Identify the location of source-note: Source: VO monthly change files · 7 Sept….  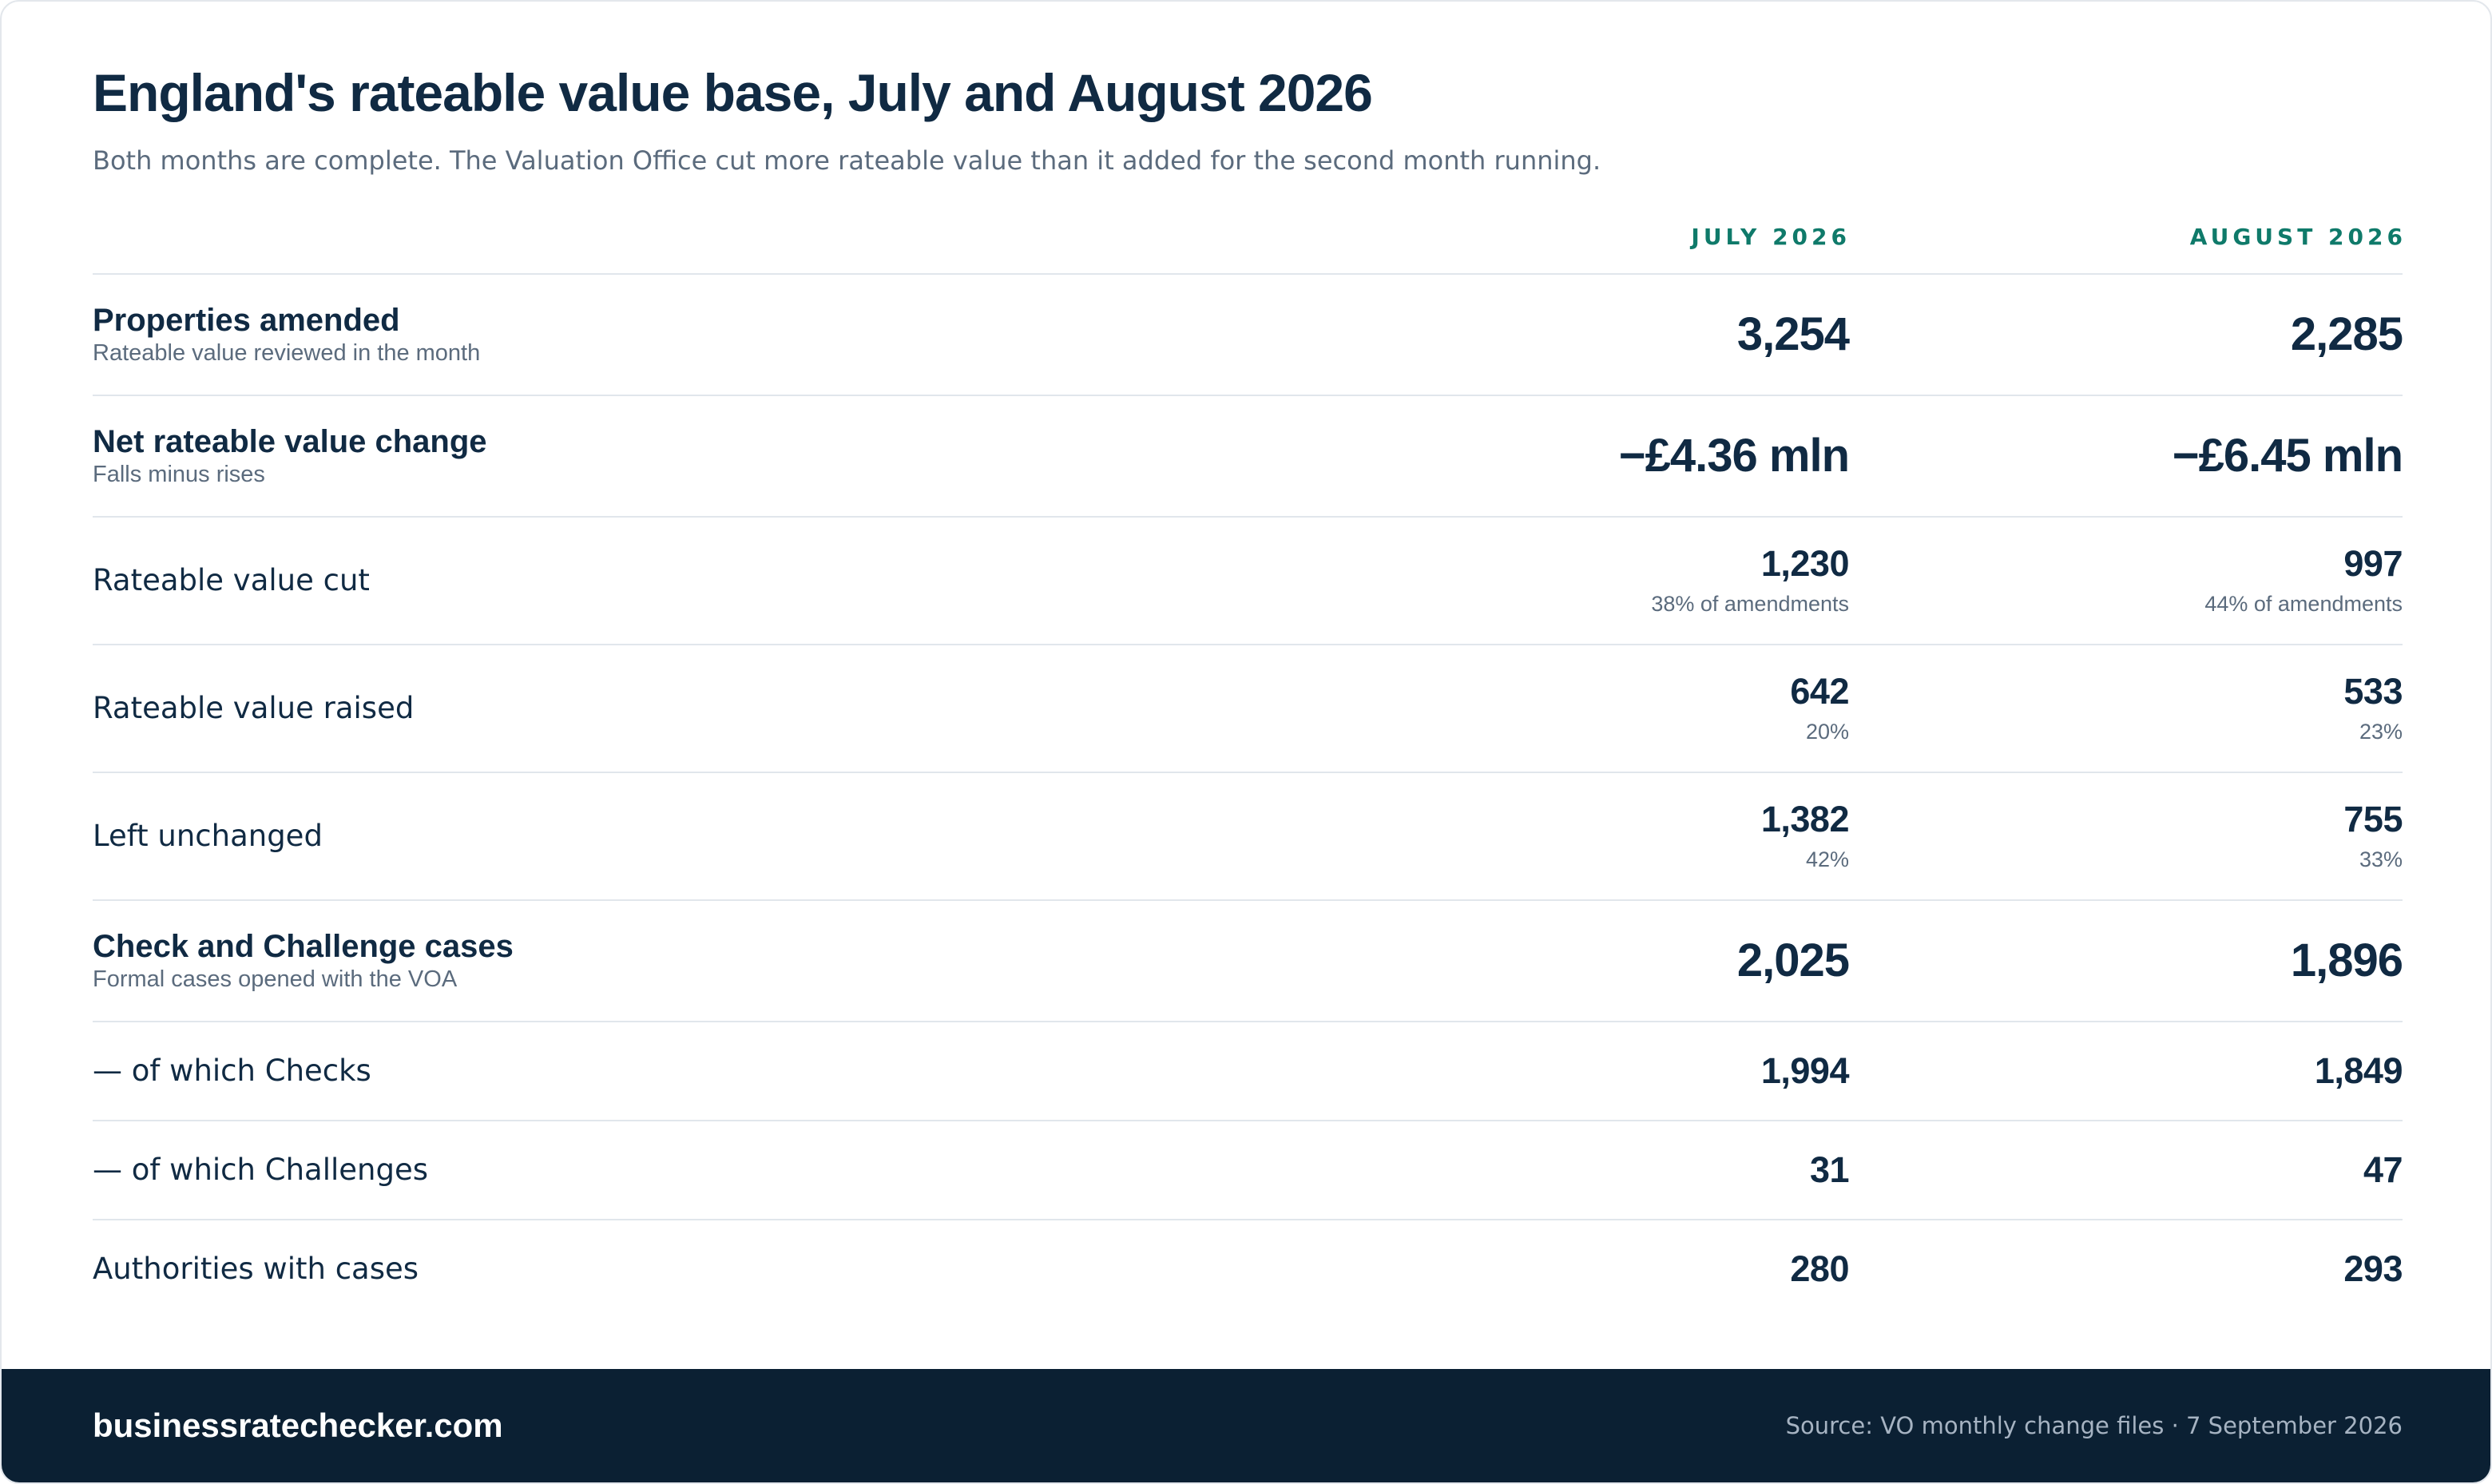
(2094, 1425).